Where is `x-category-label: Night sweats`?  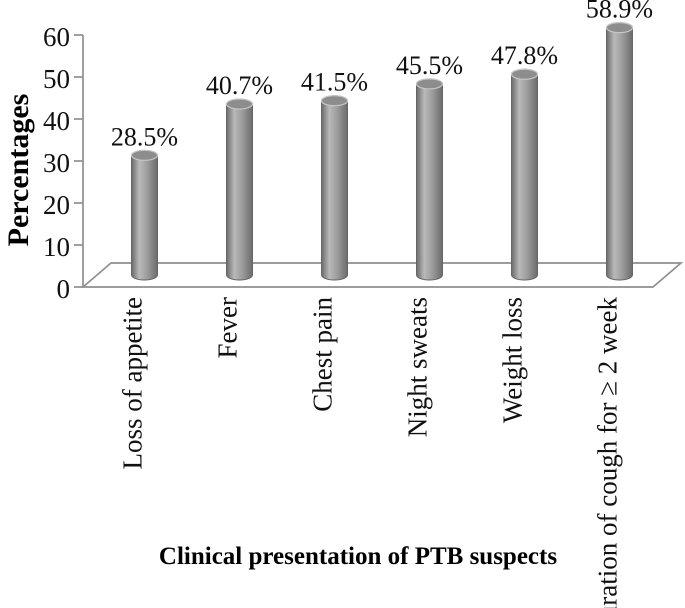 x-category-label: Night sweats is located at coordinates (418, 367).